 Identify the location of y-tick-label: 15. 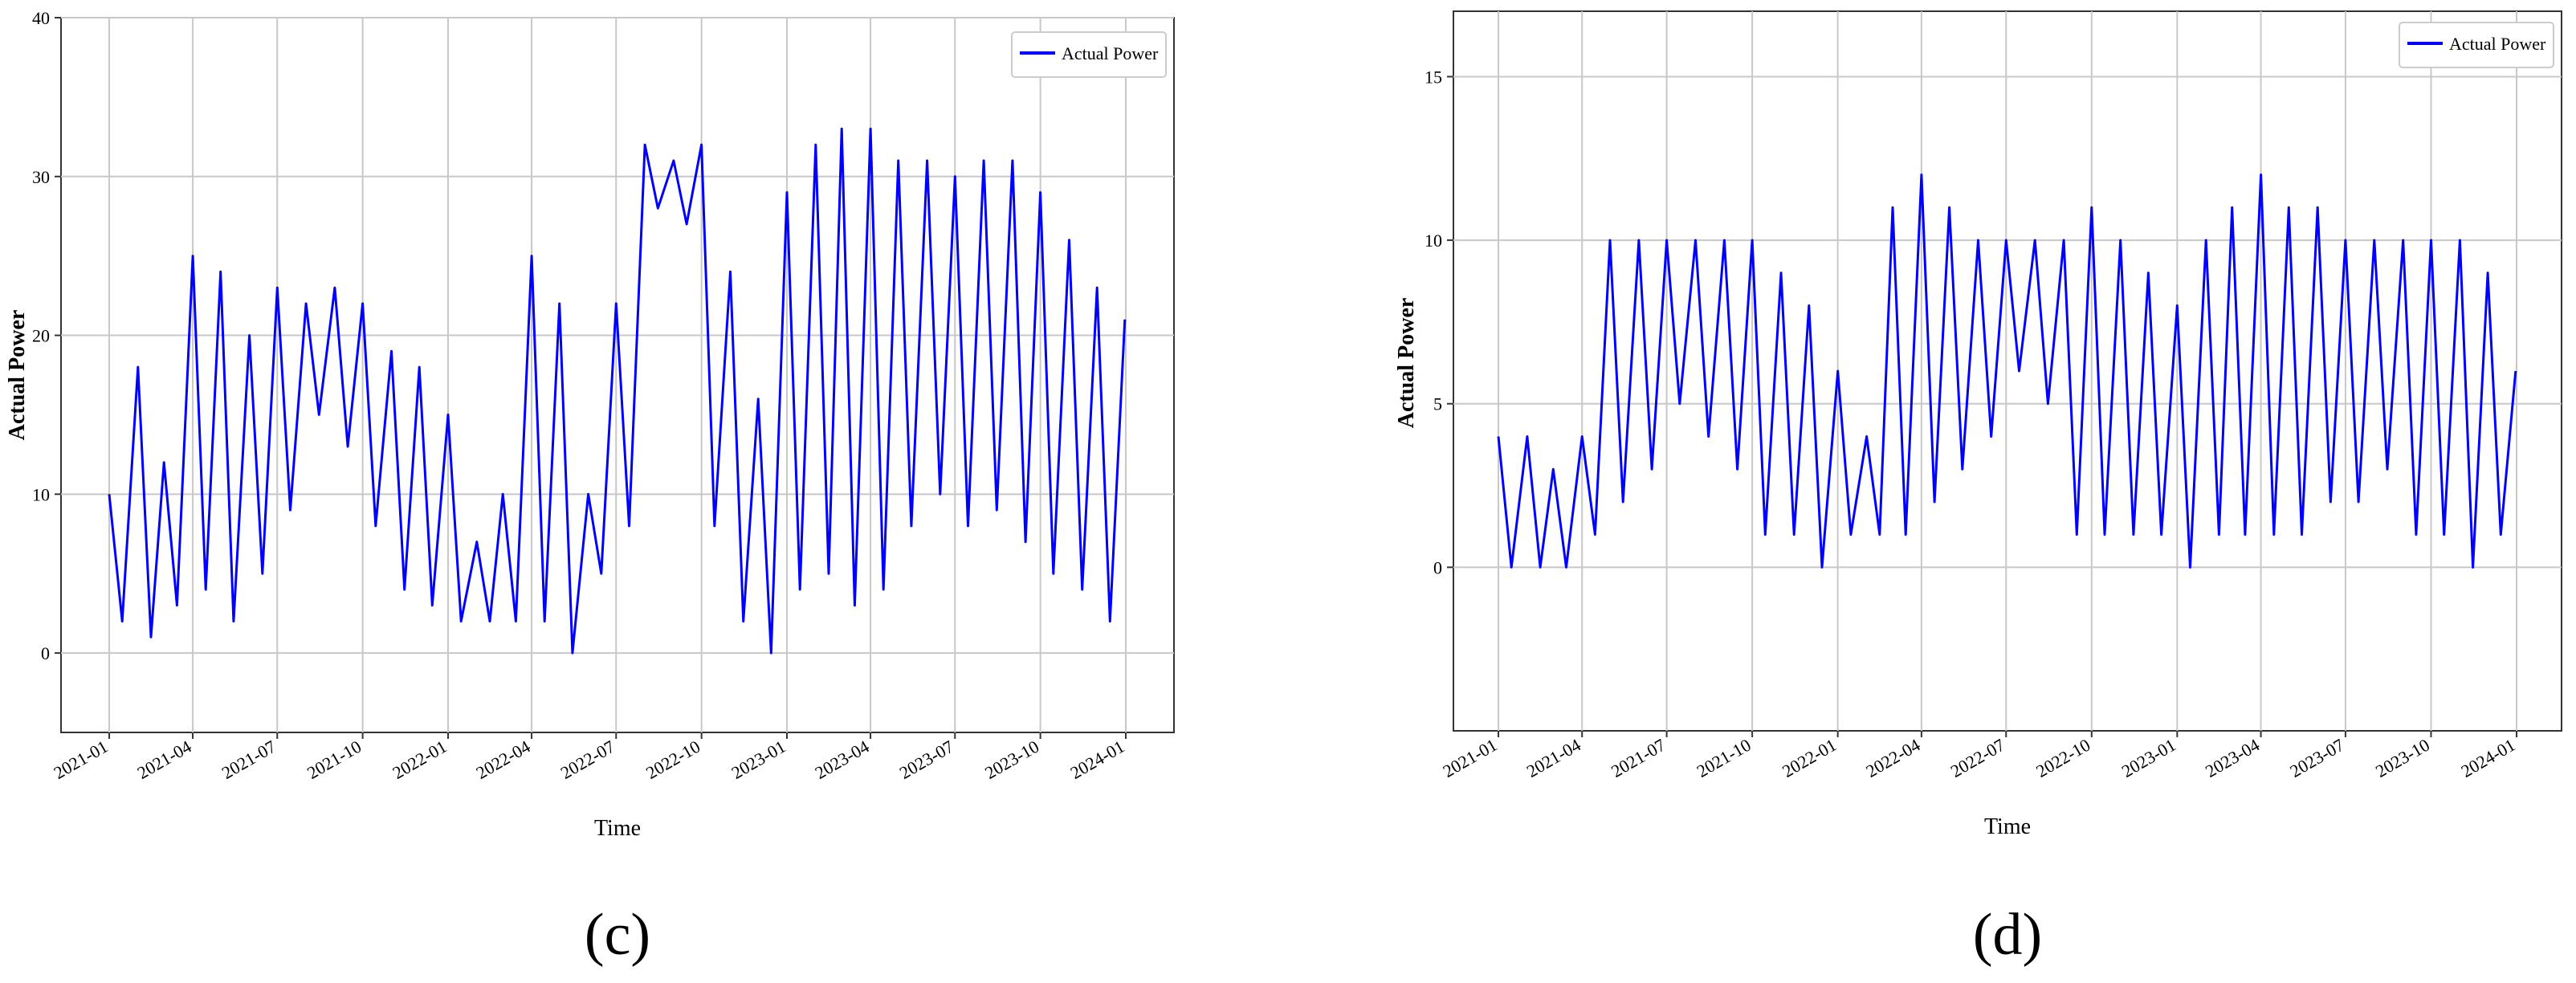
(1433, 77).